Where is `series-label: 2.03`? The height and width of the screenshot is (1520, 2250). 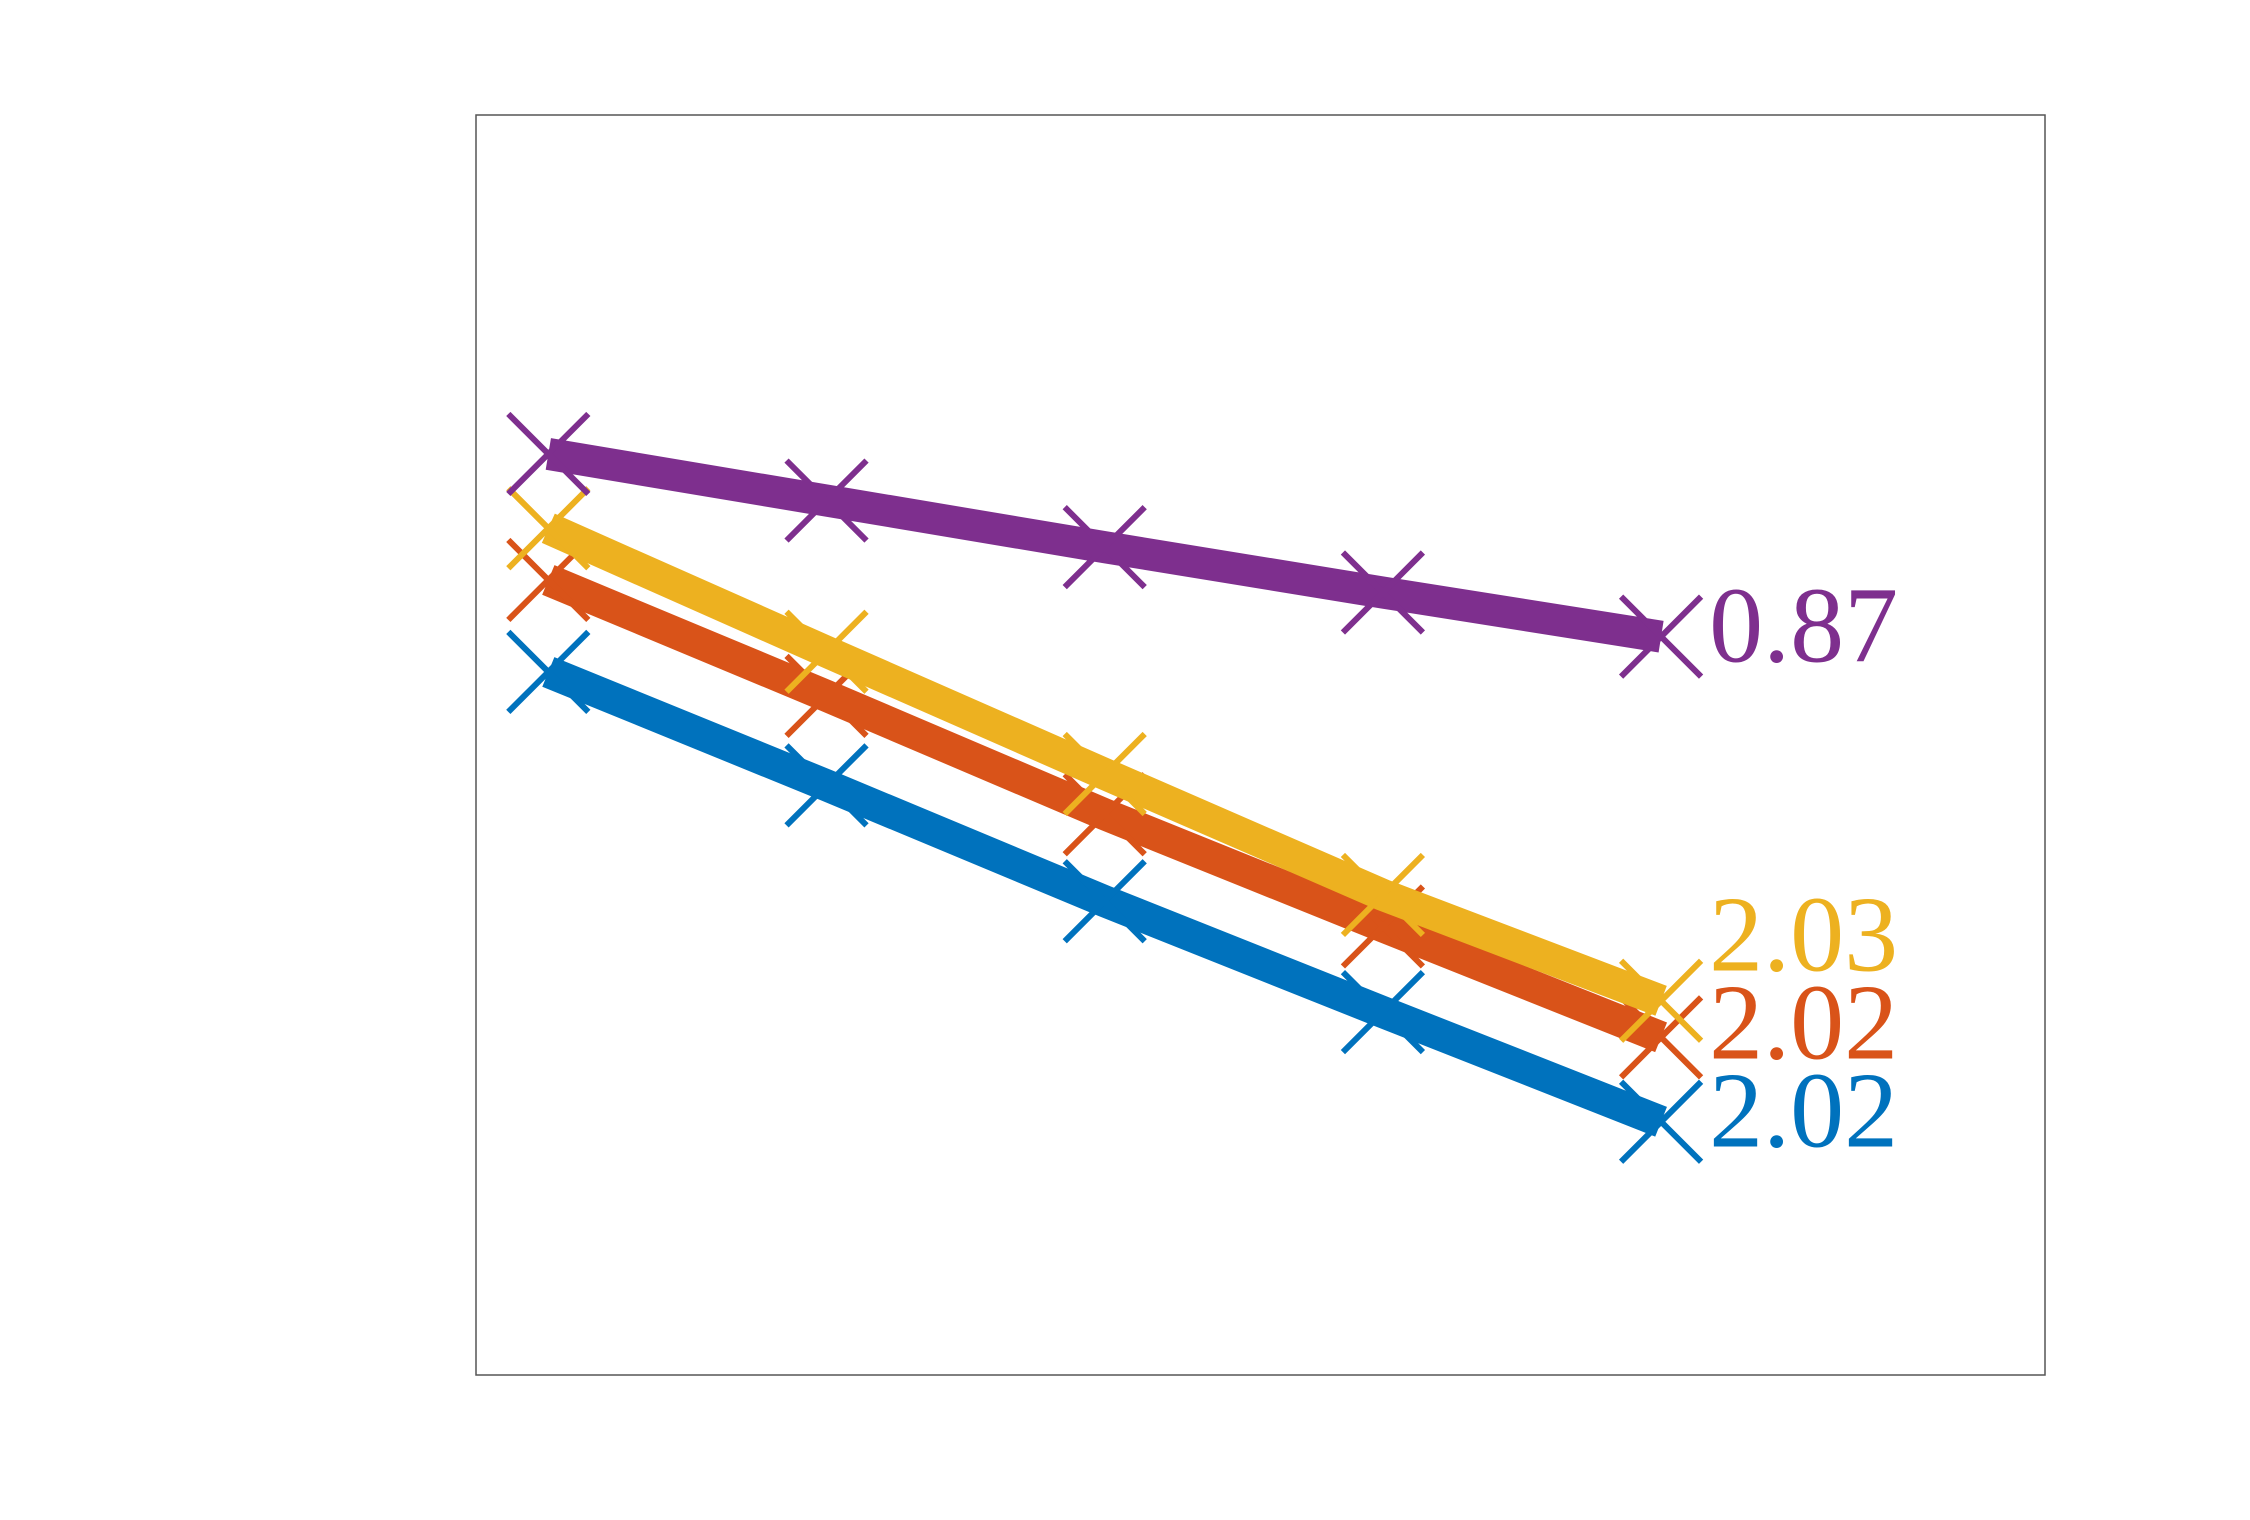
series-label: 2.03 is located at coordinates (1803, 935).